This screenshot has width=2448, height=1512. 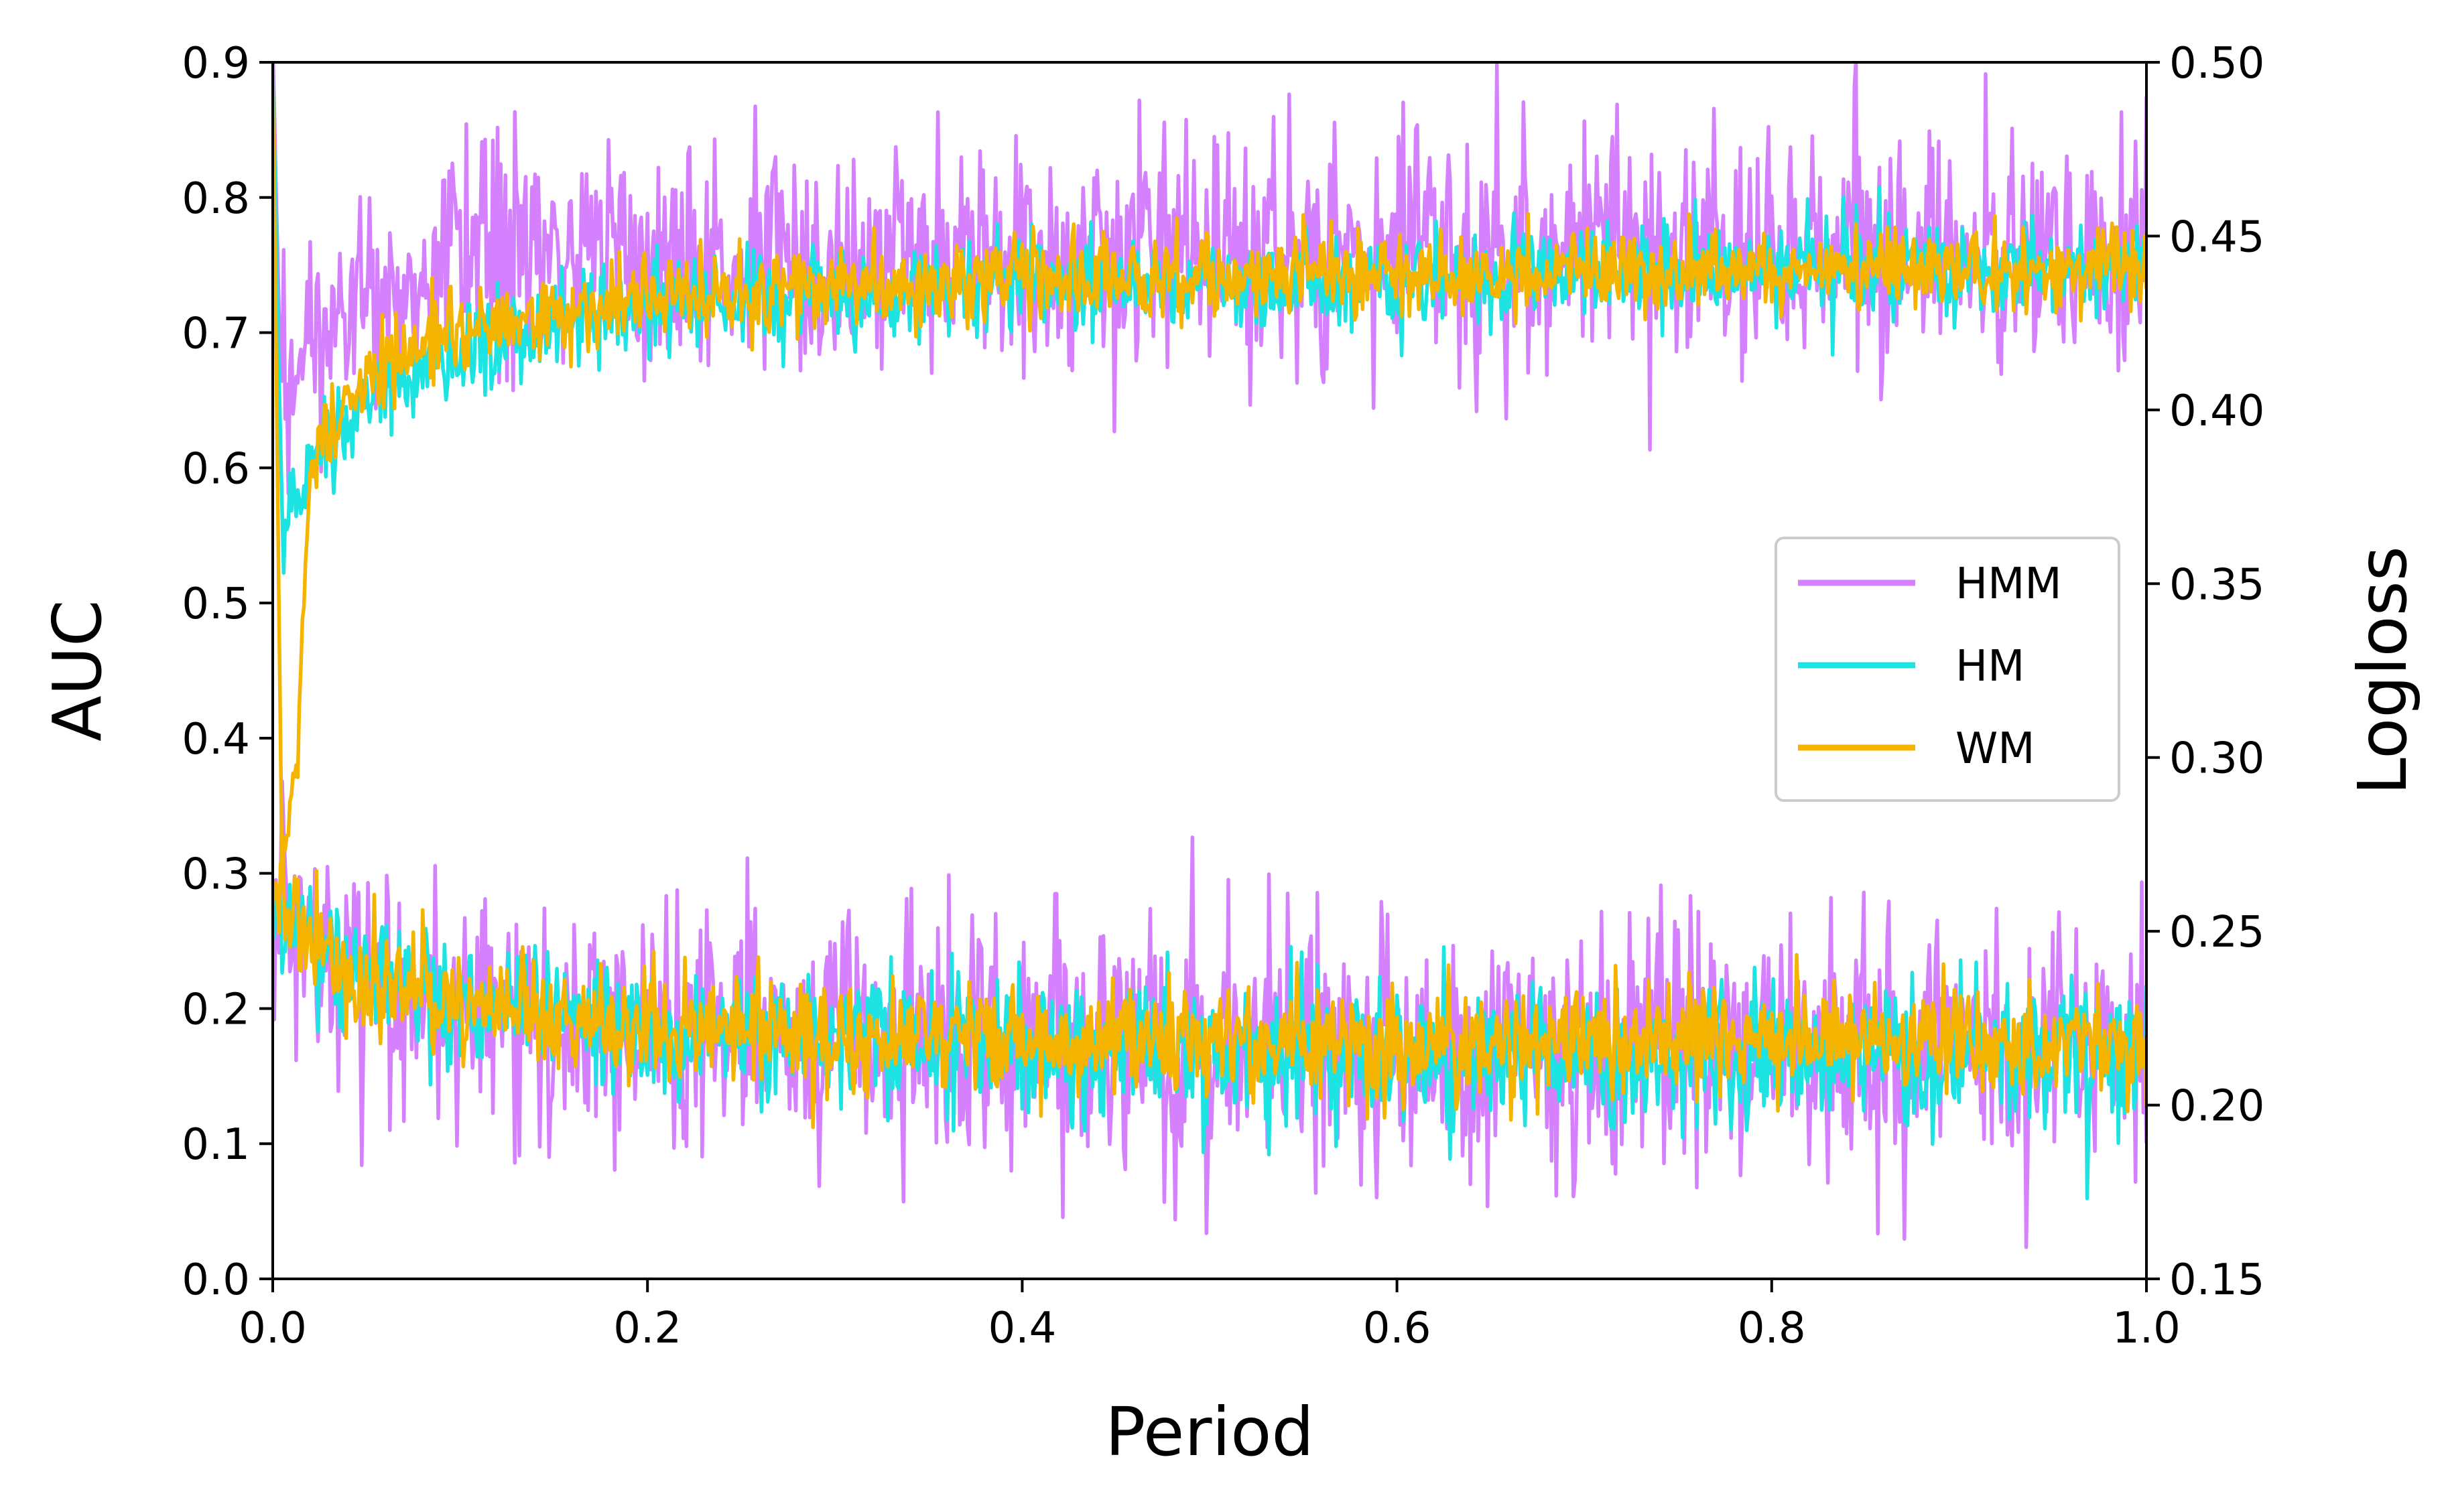 What do you see at coordinates (1209, 1432) in the screenshot?
I see `x-axis-title: Period` at bounding box center [1209, 1432].